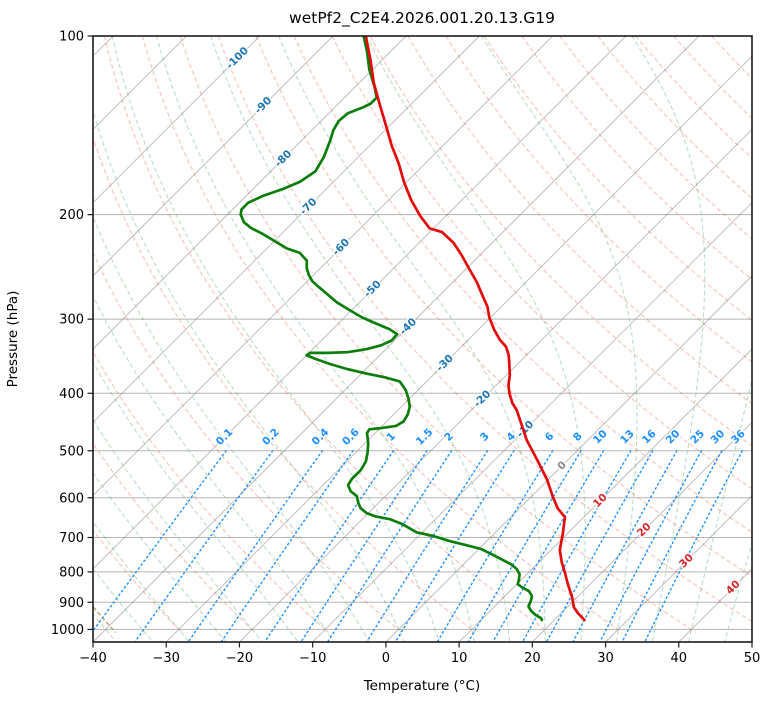  What do you see at coordinates (550, 437) in the screenshot?
I see `mixing-ratio-label: 6` at bounding box center [550, 437].